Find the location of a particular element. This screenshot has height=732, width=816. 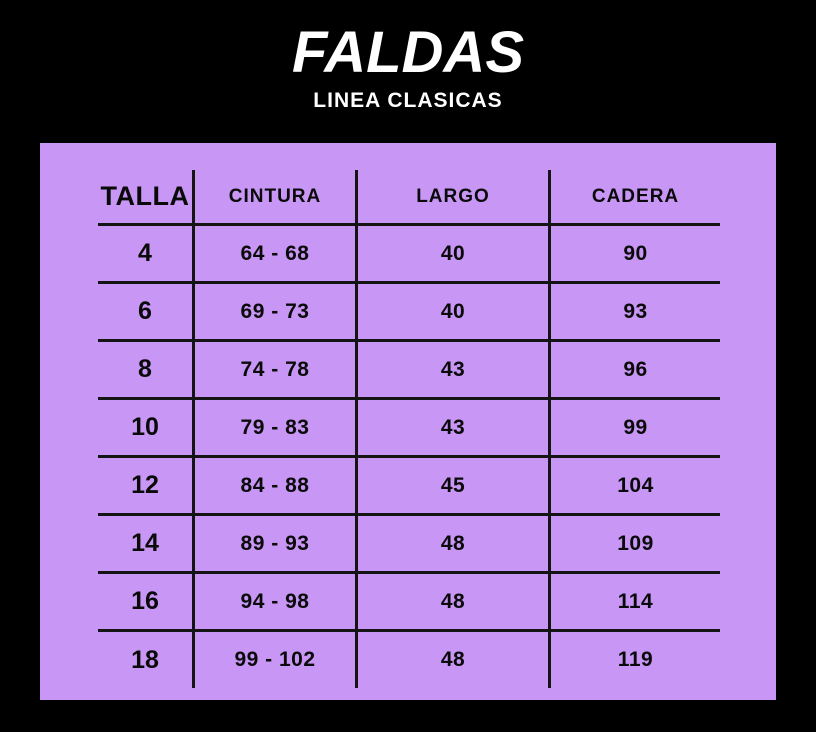

table-cell-cadera: 104 is located at coordinates (635, 487).